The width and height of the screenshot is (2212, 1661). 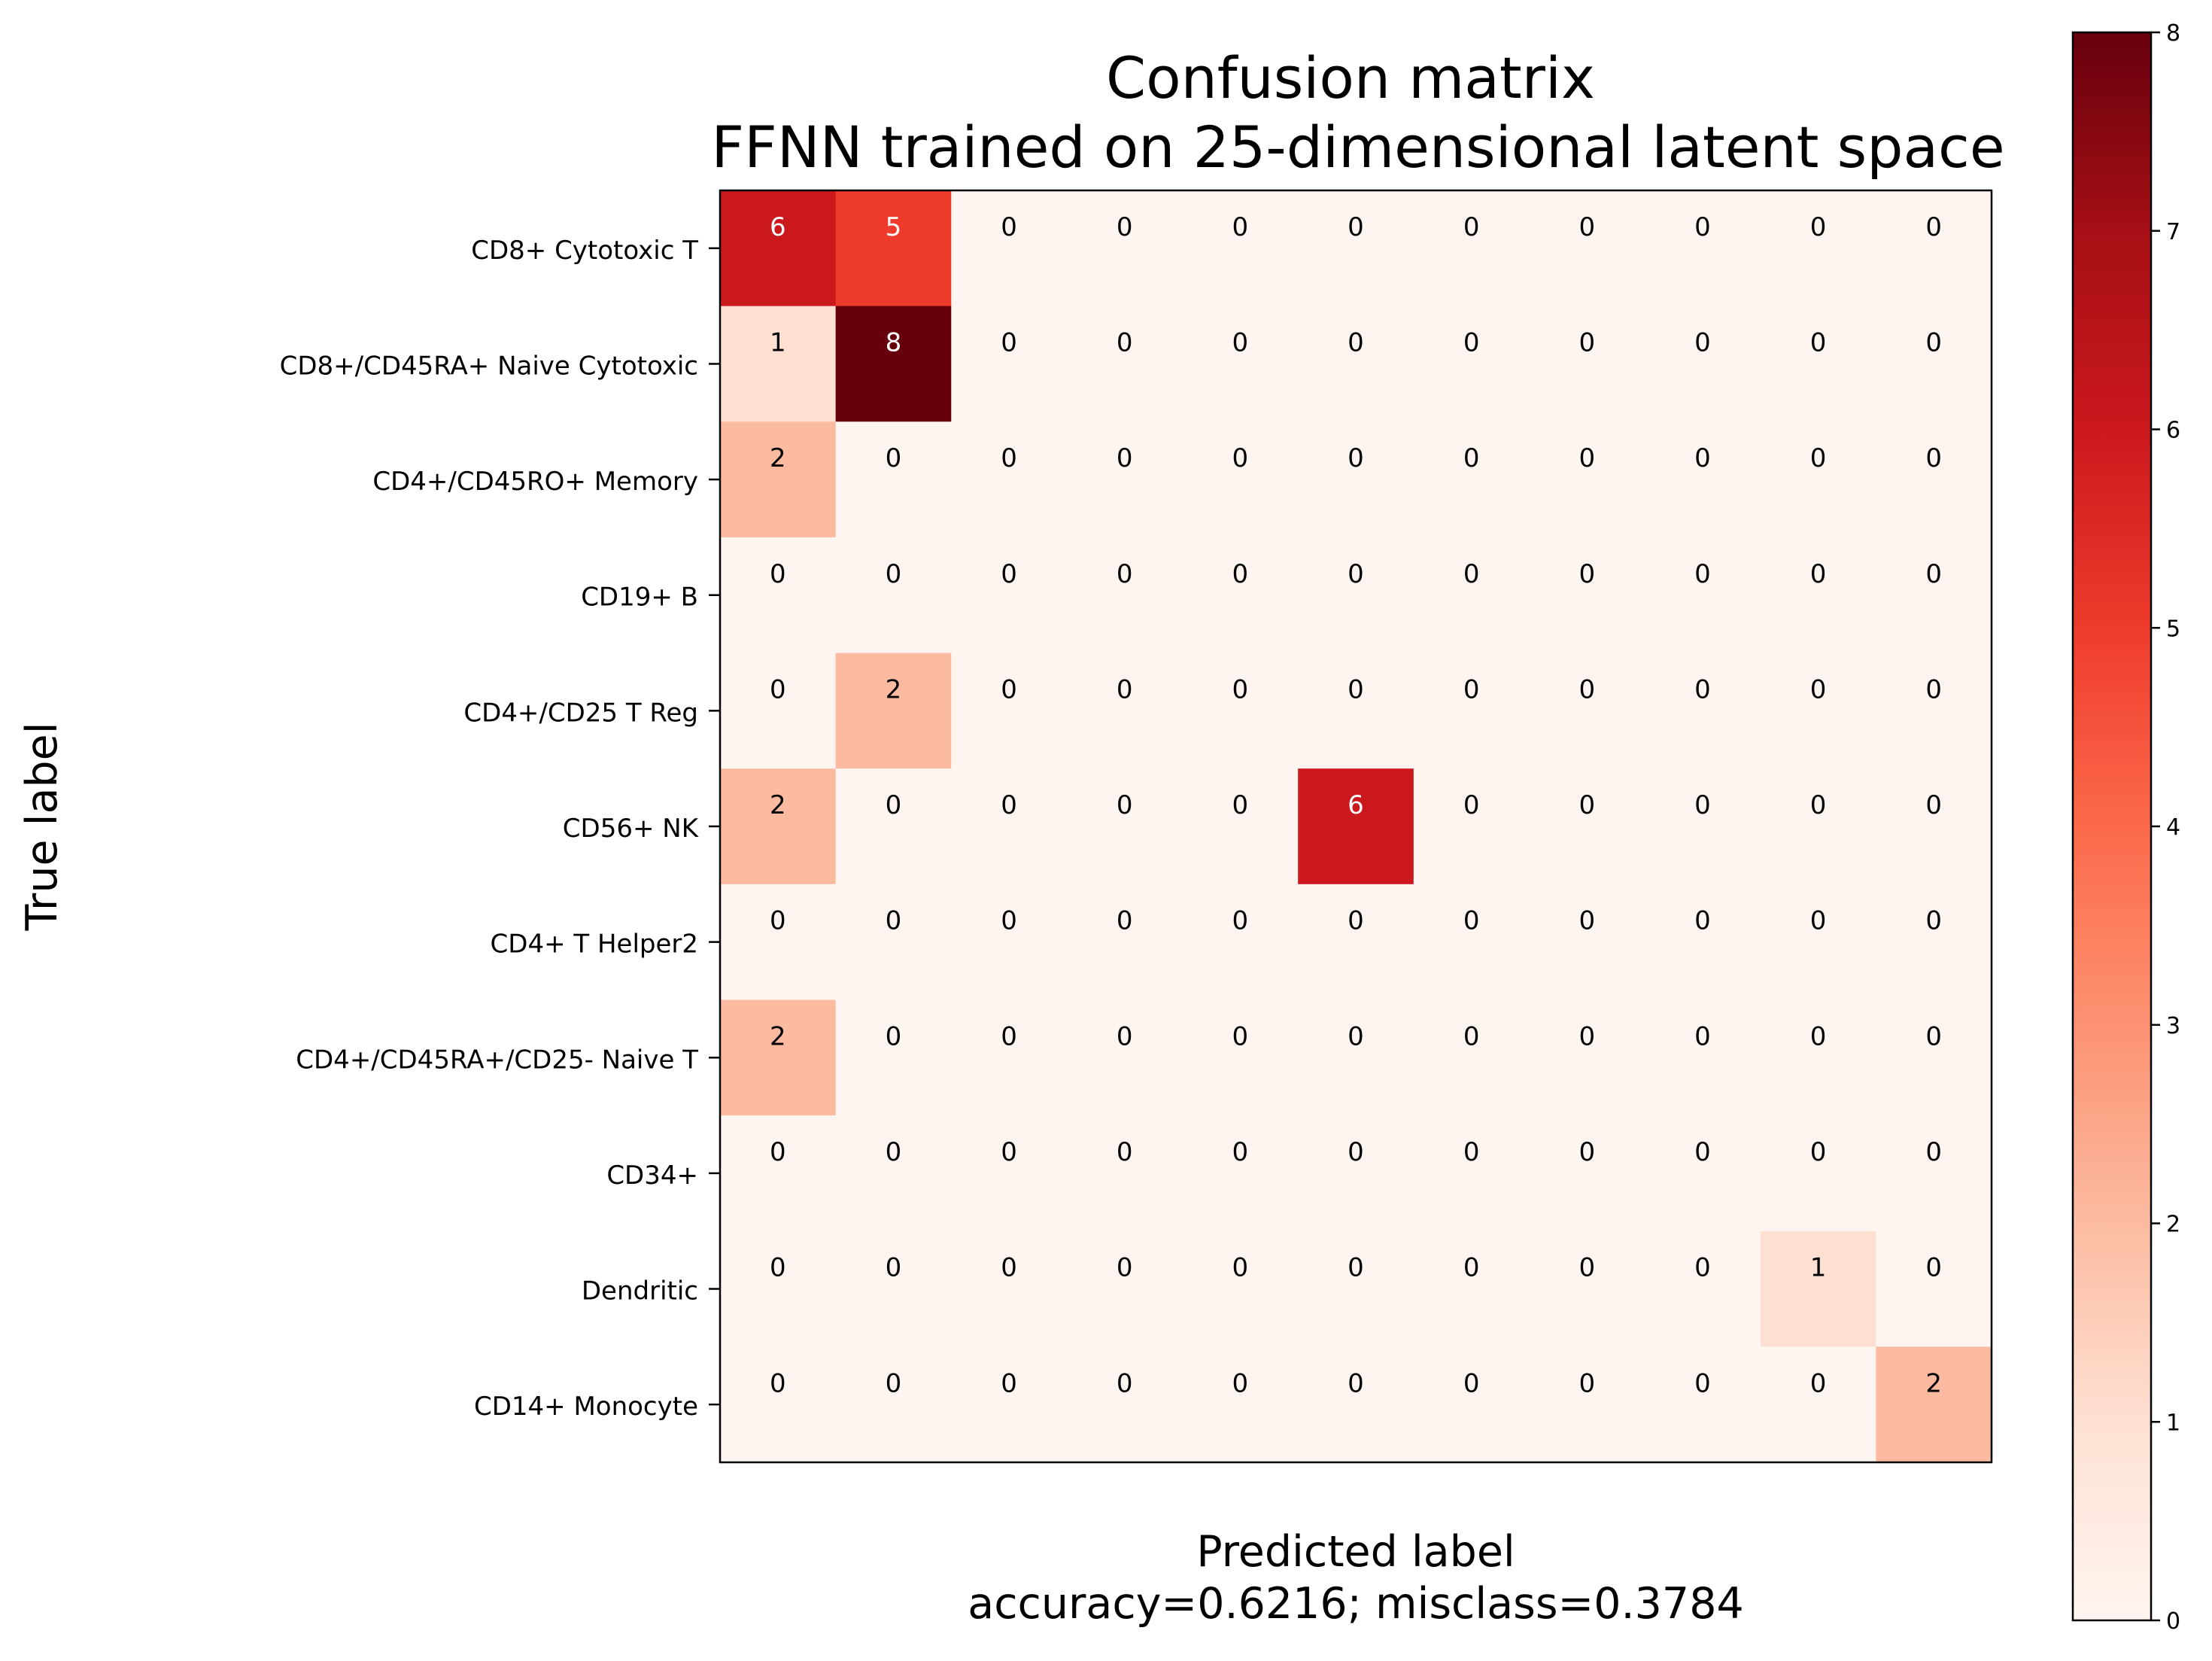 I want to click on chart-title-line-1: Confusion matrix, so click(x=1350, y=77).